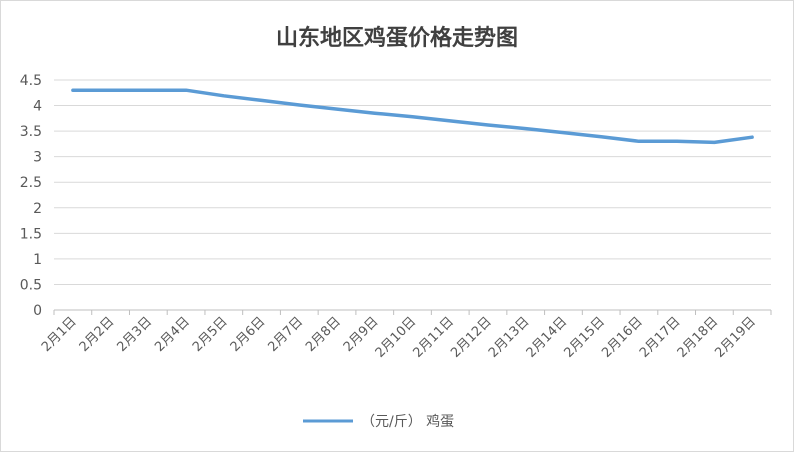  Describe the element at coordinates (210, 334) in the screenshot. I see `x-tick-label: 2月5日` at that location.